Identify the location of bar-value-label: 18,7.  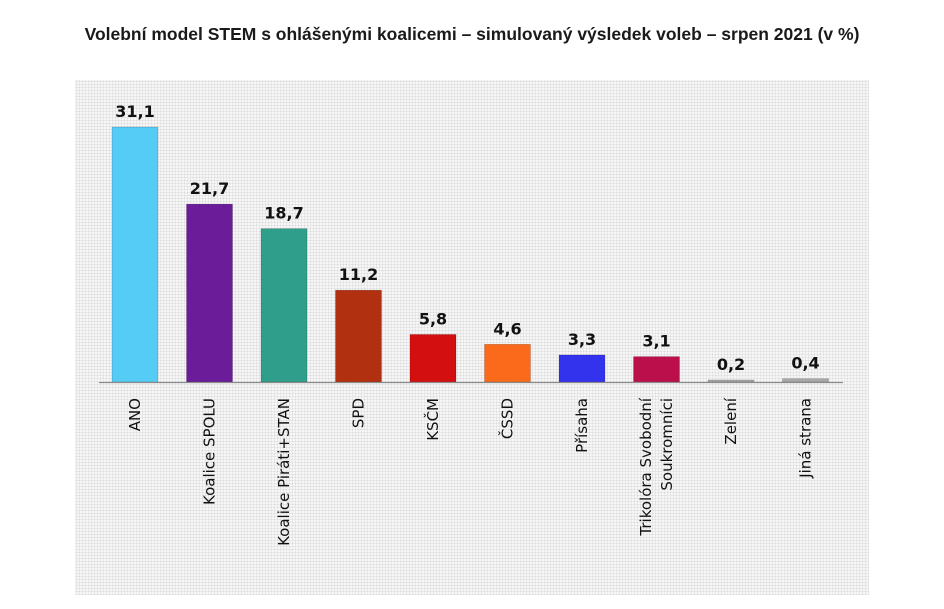
(283, 213).